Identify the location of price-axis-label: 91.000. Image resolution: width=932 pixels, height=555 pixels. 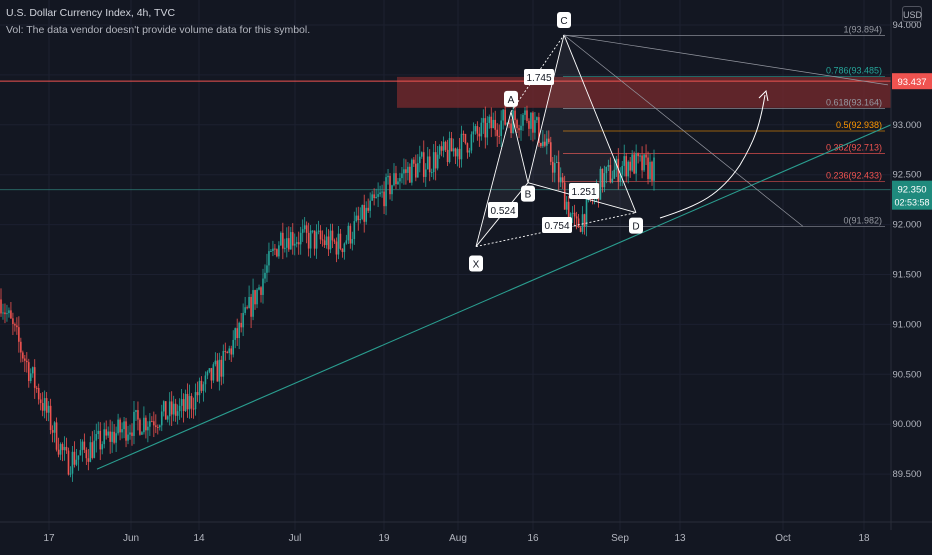
(906, 324).